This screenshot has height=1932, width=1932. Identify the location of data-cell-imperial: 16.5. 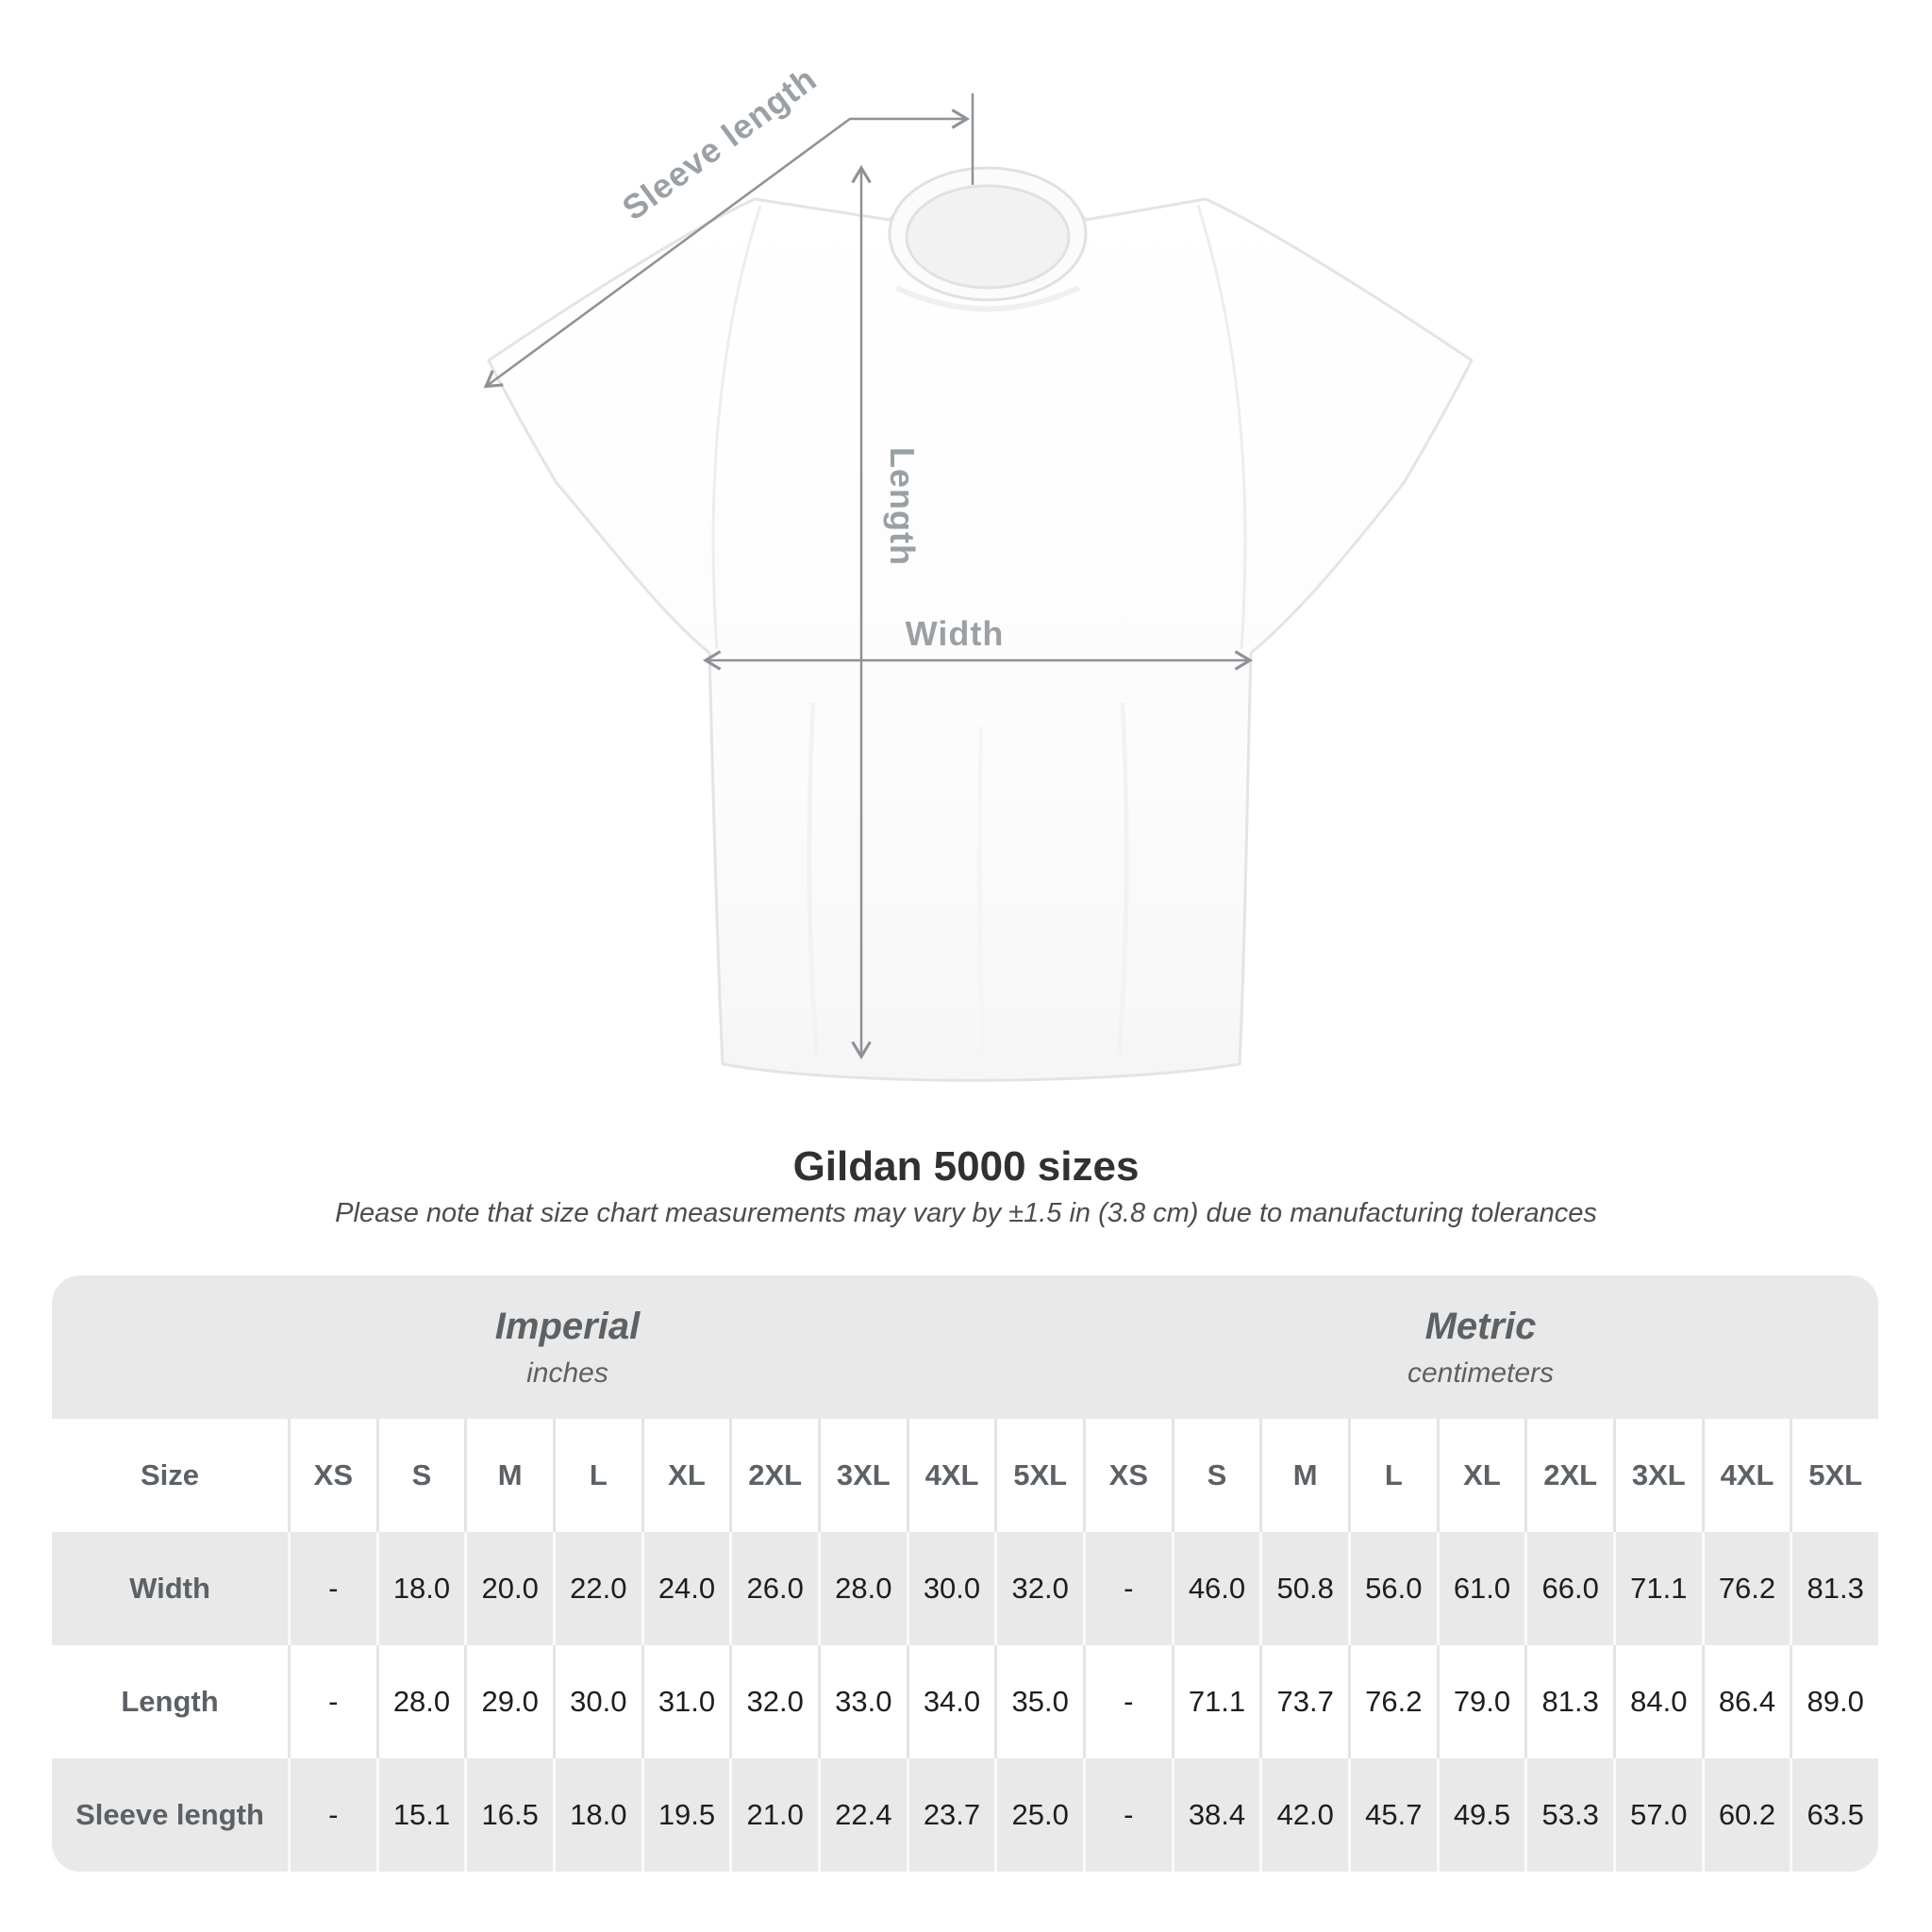
(508, 1815).